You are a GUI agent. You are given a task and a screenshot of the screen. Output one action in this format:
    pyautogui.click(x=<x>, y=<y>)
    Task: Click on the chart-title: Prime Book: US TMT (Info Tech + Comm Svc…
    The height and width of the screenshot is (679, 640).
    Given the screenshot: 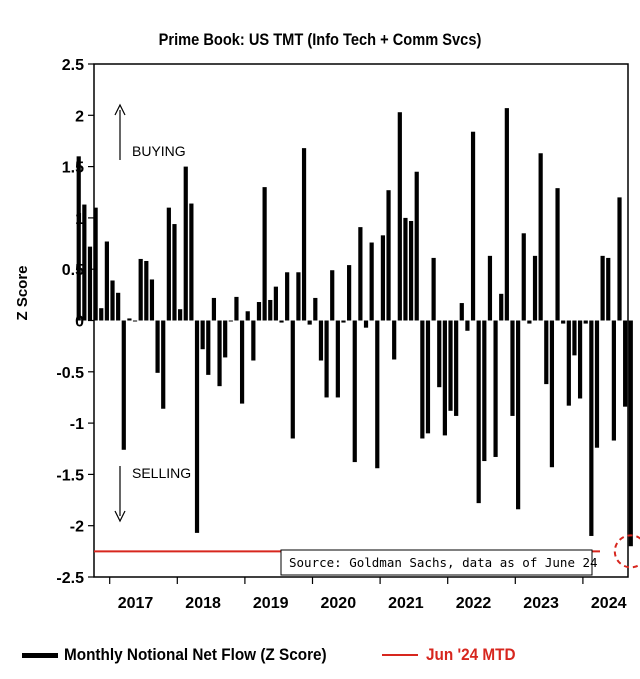 What is the action you would take?
    pyautogui.click(x=320, y=39)
    